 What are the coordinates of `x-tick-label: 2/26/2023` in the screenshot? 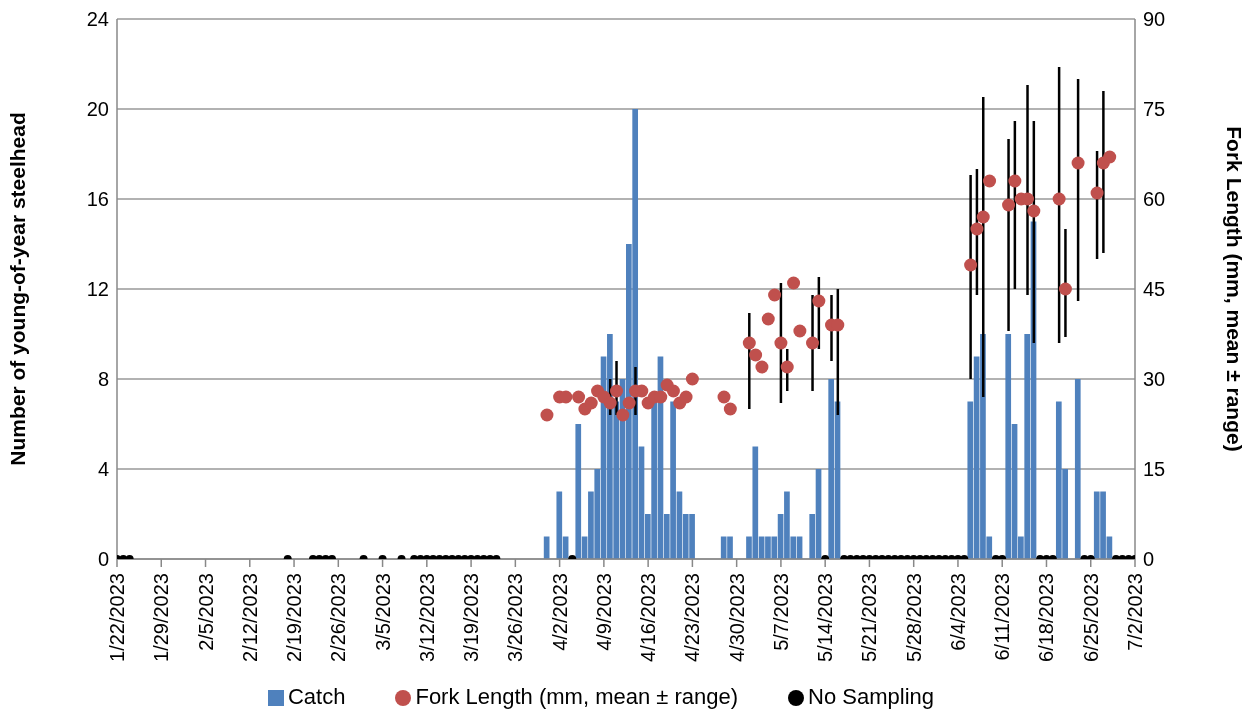 It's located at (338, 617).